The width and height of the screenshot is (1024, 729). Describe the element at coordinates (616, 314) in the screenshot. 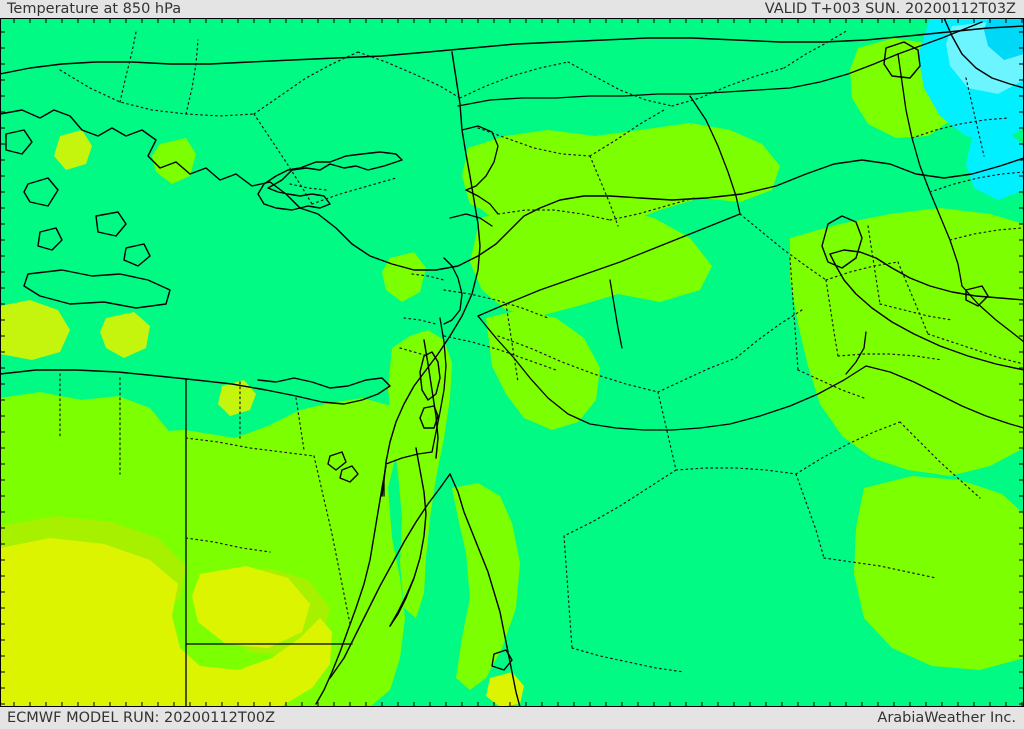

I see `border-jordan-saudi-east` at that location.